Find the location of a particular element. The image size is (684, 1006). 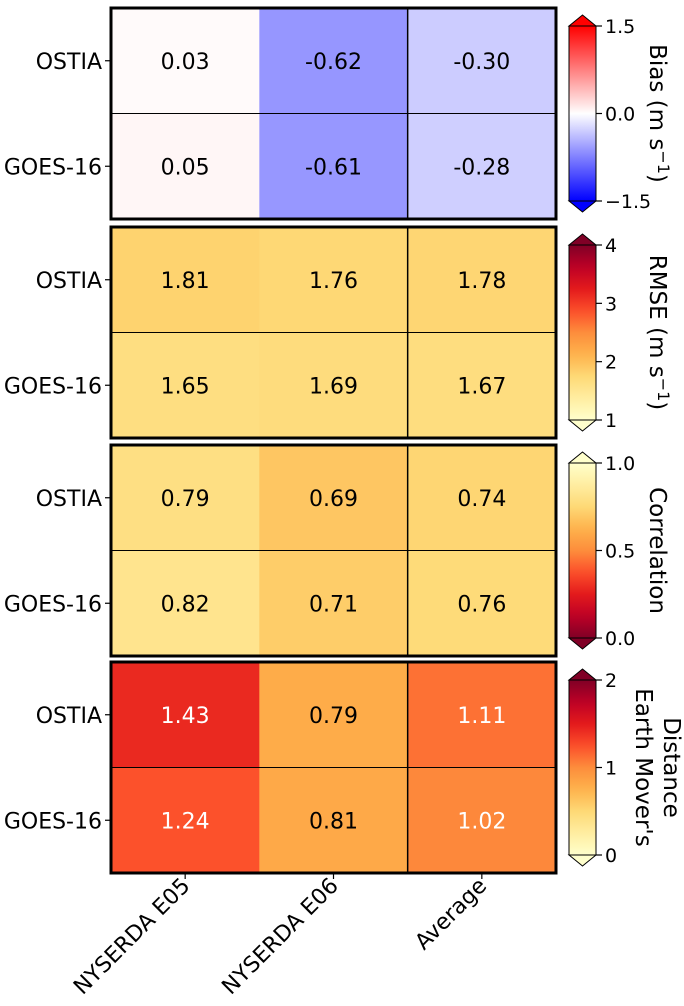

colorbar-tick-label: −1.5 is located at coordinates (628, 202).